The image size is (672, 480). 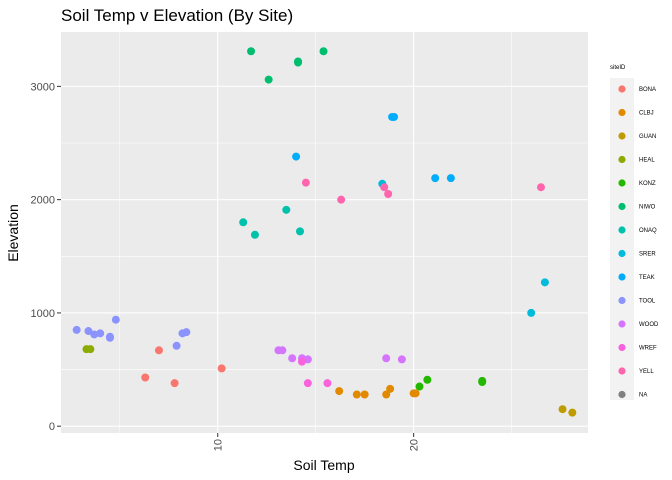 What do you see at coordinates (43, 314) in the screenshot?
I see `y-tick-label: 1000` at bounding box center [43, 314].